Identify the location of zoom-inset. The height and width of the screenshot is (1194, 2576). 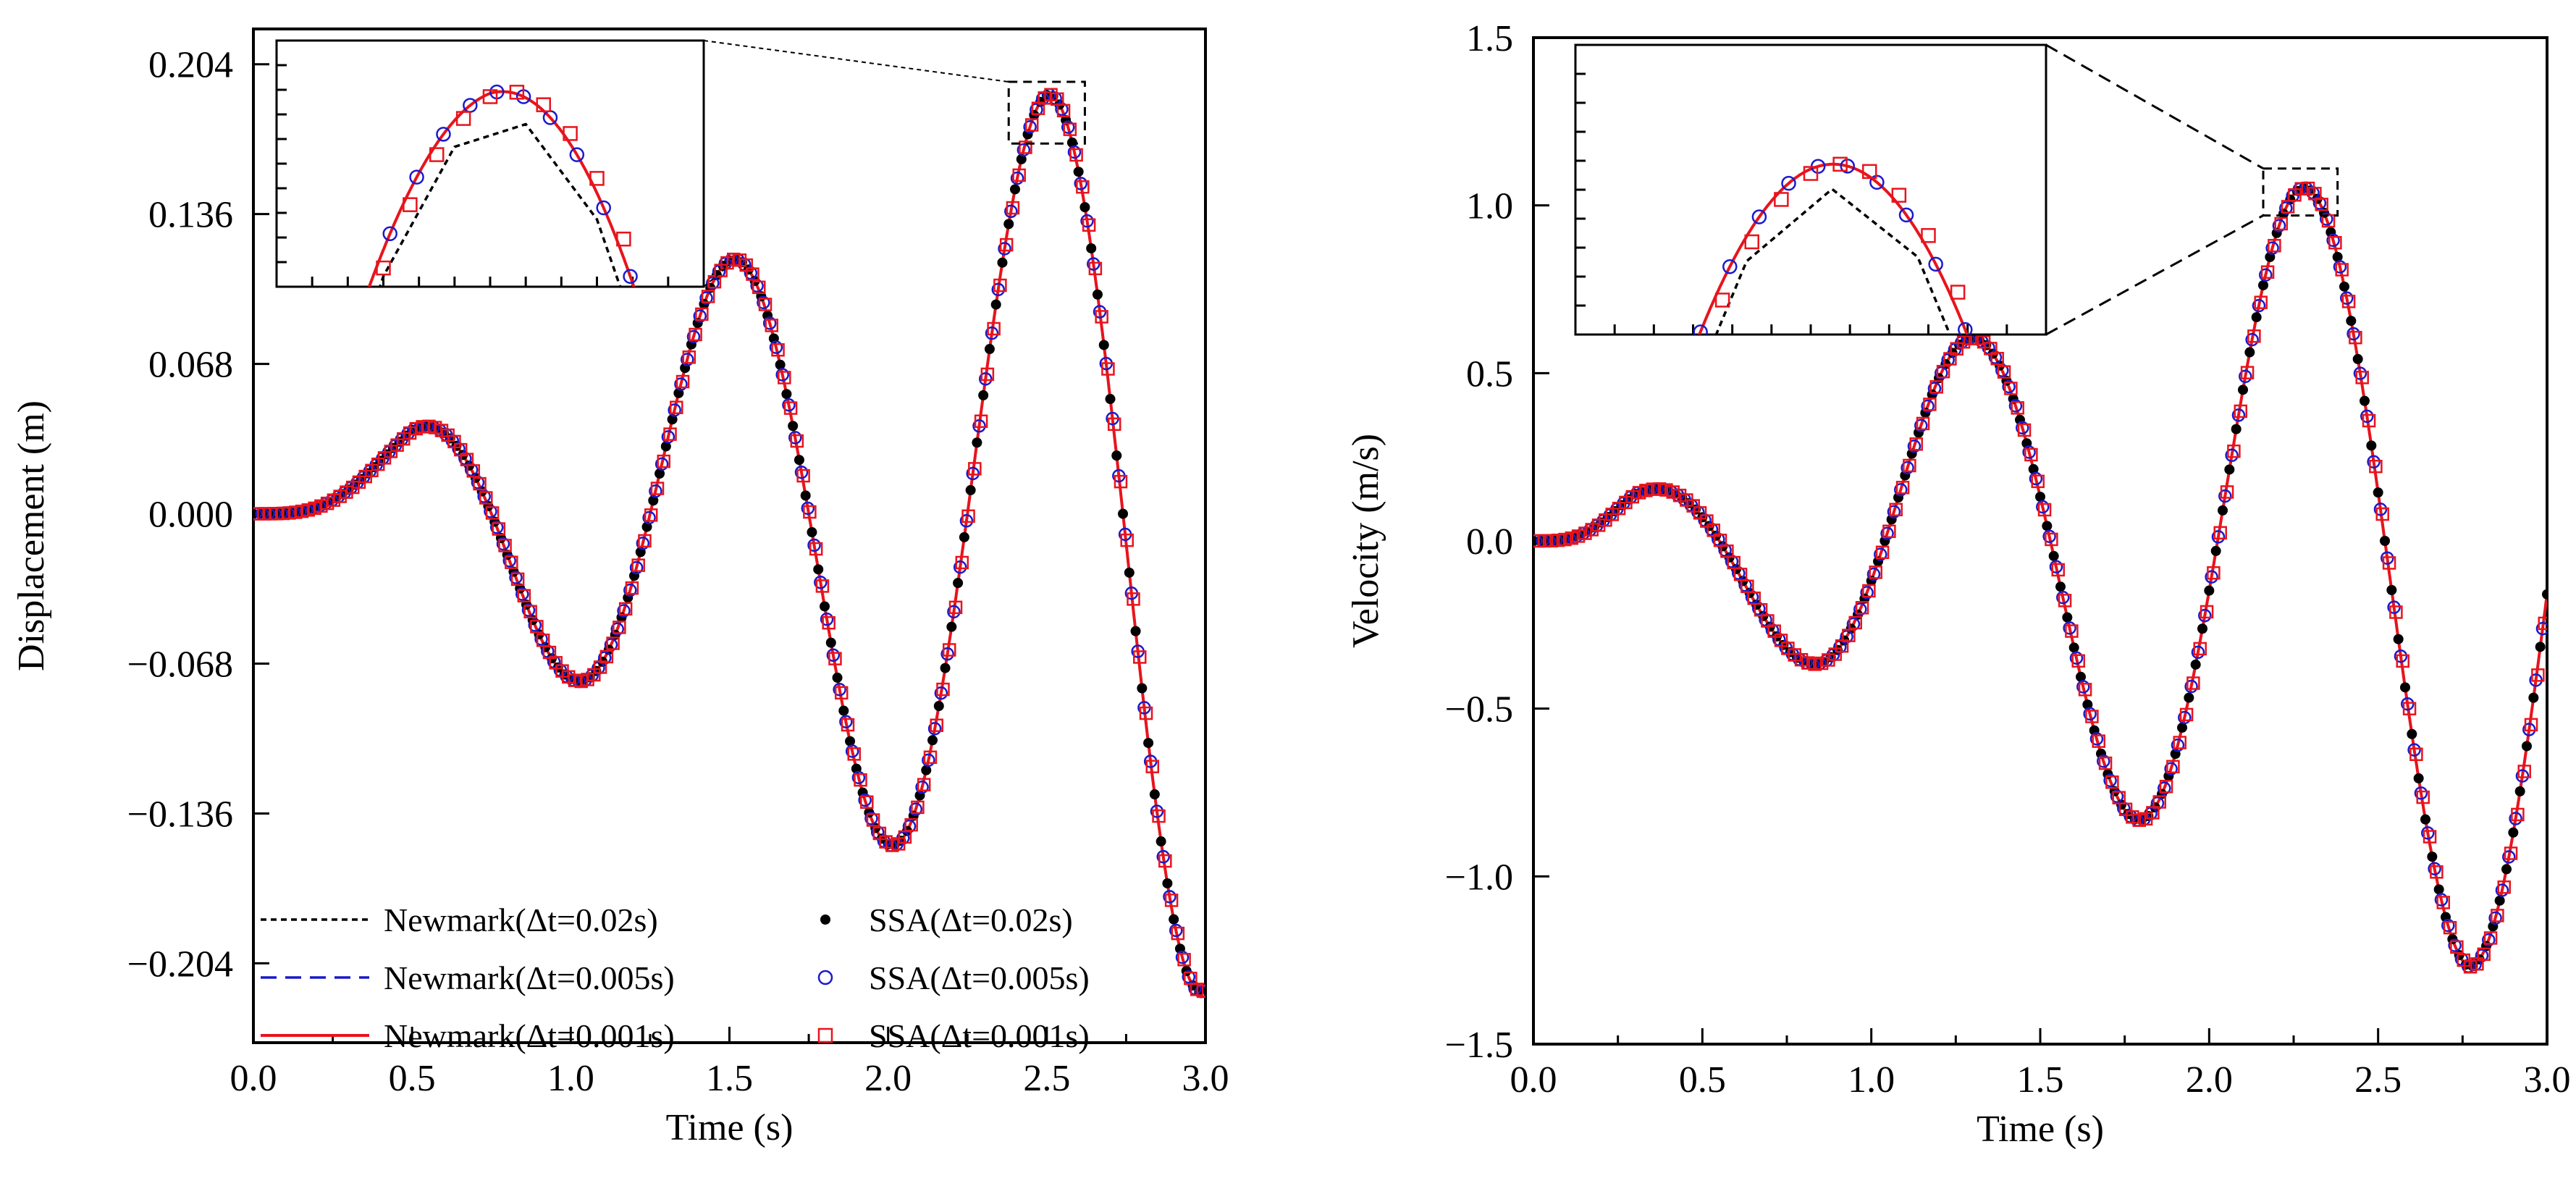
(490, 313).